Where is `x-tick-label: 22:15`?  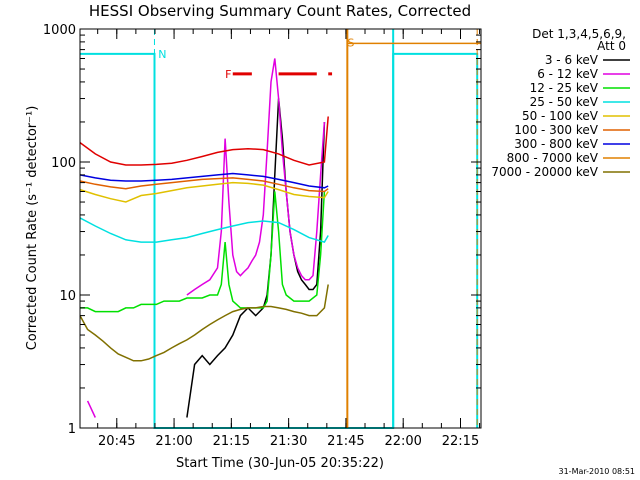
x-tick-label: 22:15 is located at coordinates (460, 441).